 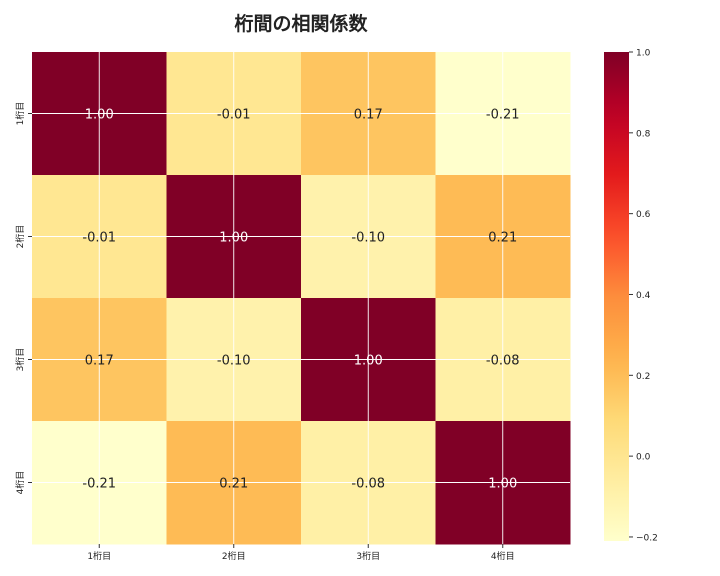 I want to click on colorbar-tick-label: 0.0, so click(x=643, y=458).